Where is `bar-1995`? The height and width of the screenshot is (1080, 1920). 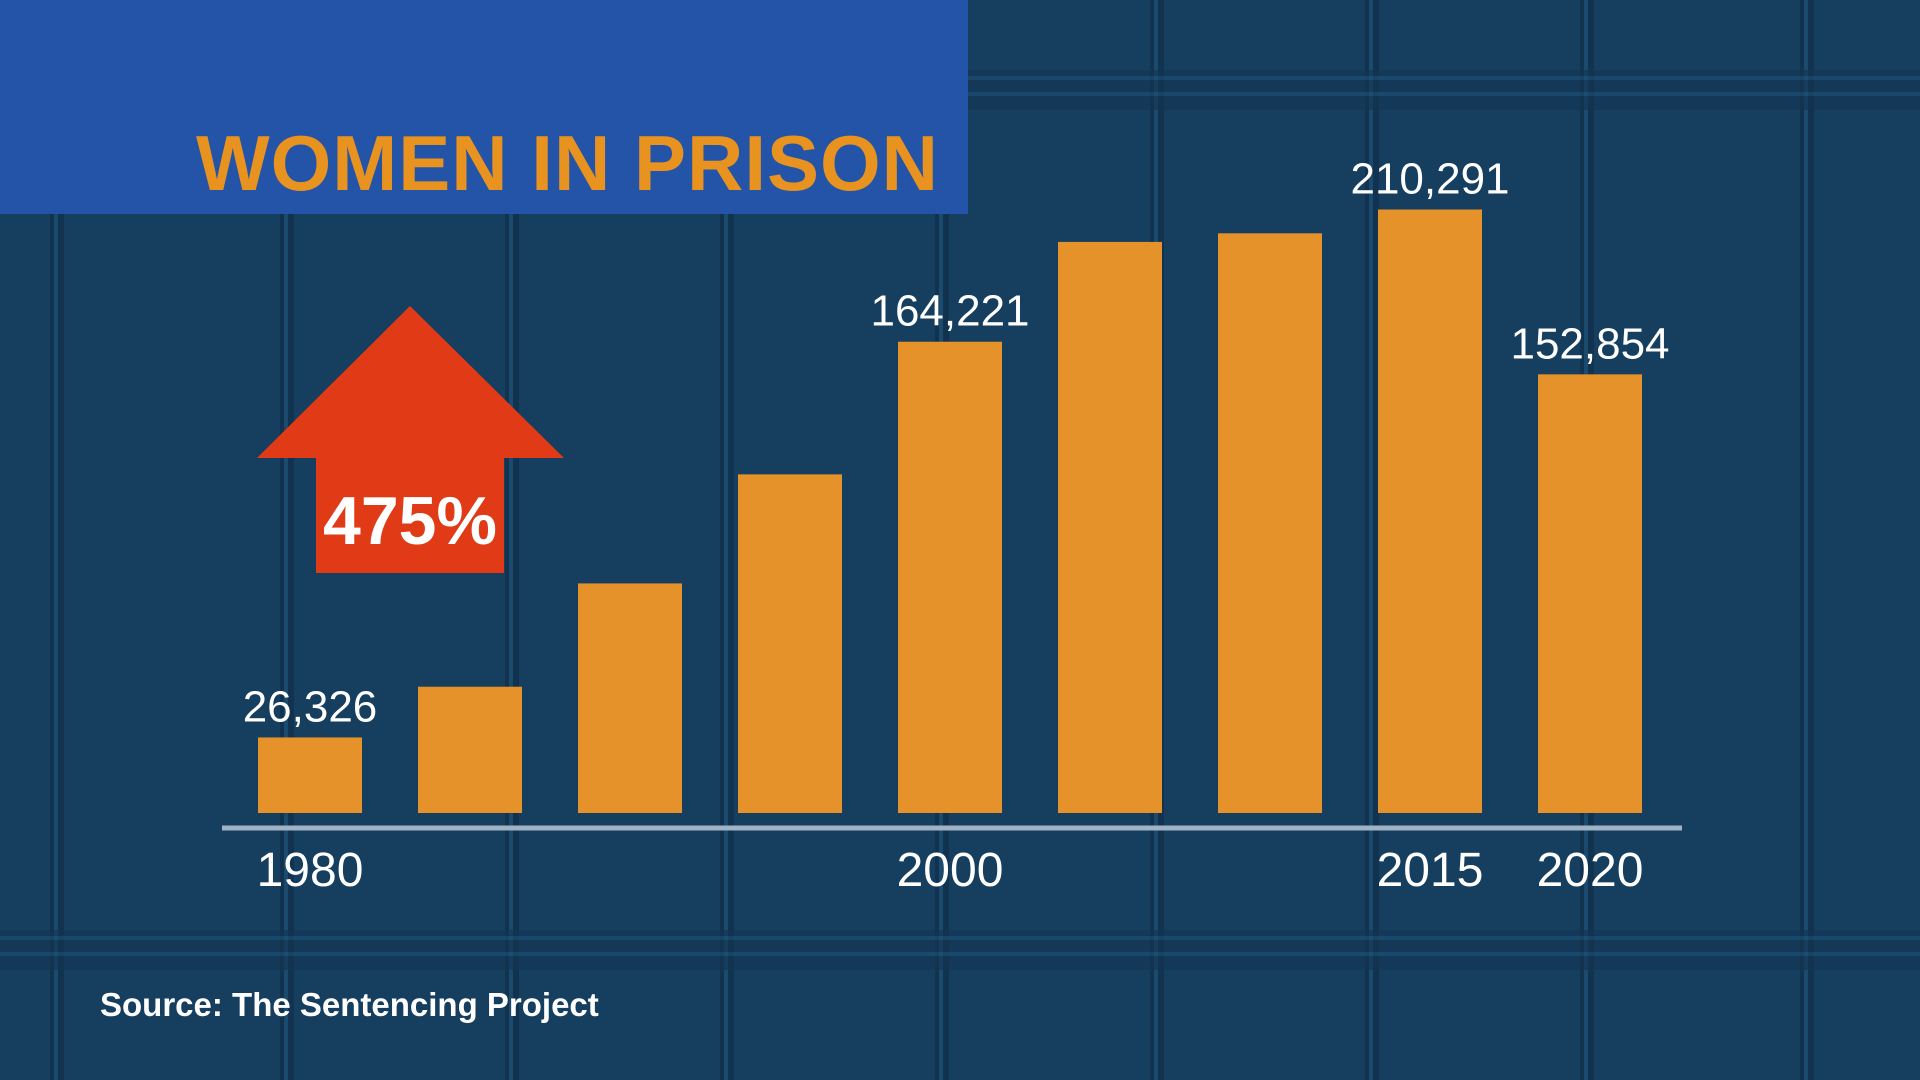 bar-1995 is located at coordinates (790, 643).